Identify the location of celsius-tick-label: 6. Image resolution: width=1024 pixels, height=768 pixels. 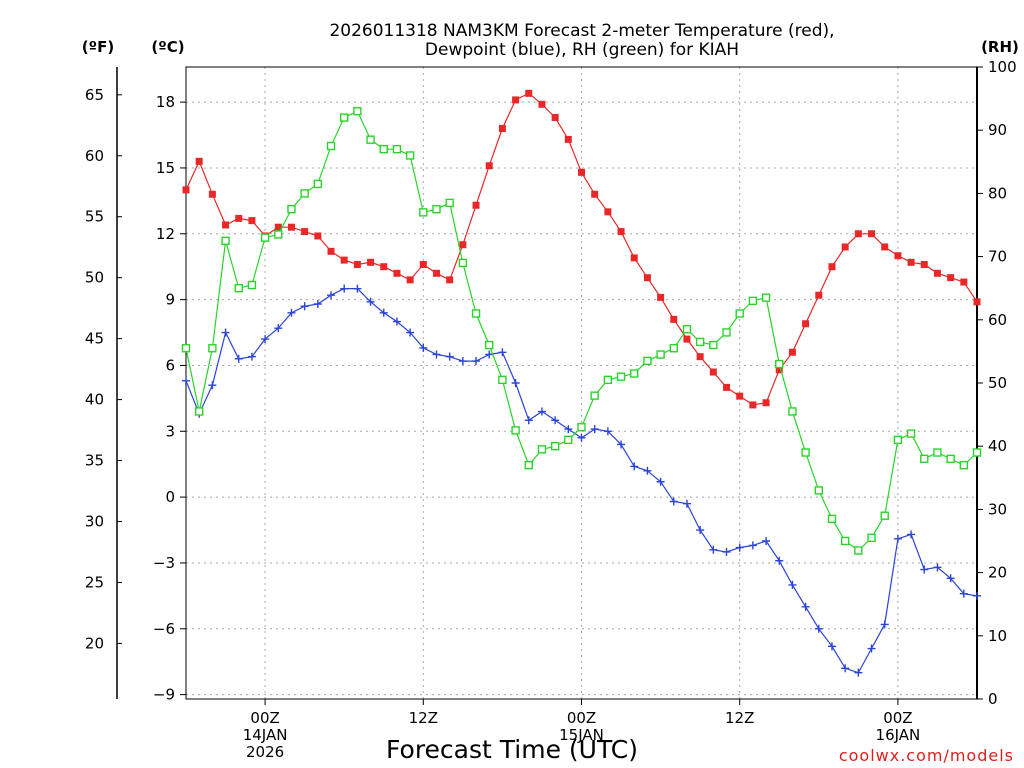
(170, 365).